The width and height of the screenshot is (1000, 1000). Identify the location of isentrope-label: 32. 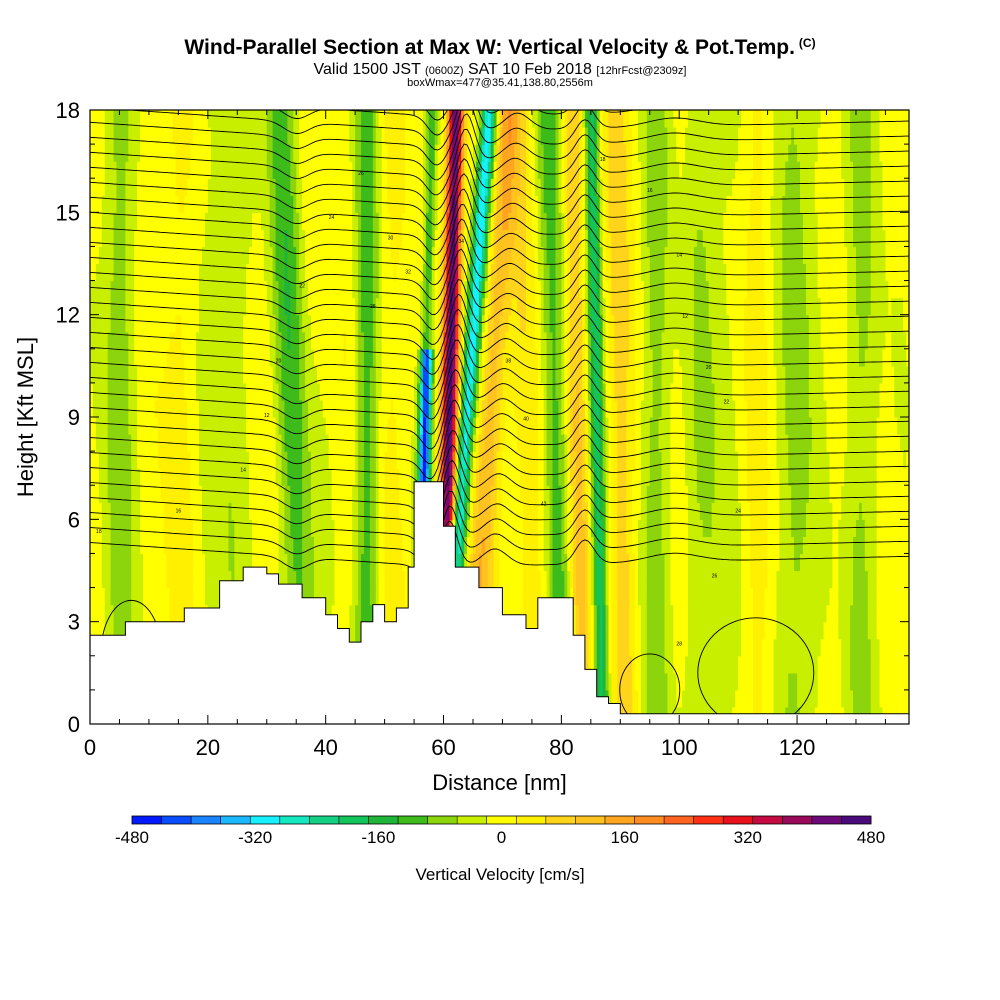
(408, 273).